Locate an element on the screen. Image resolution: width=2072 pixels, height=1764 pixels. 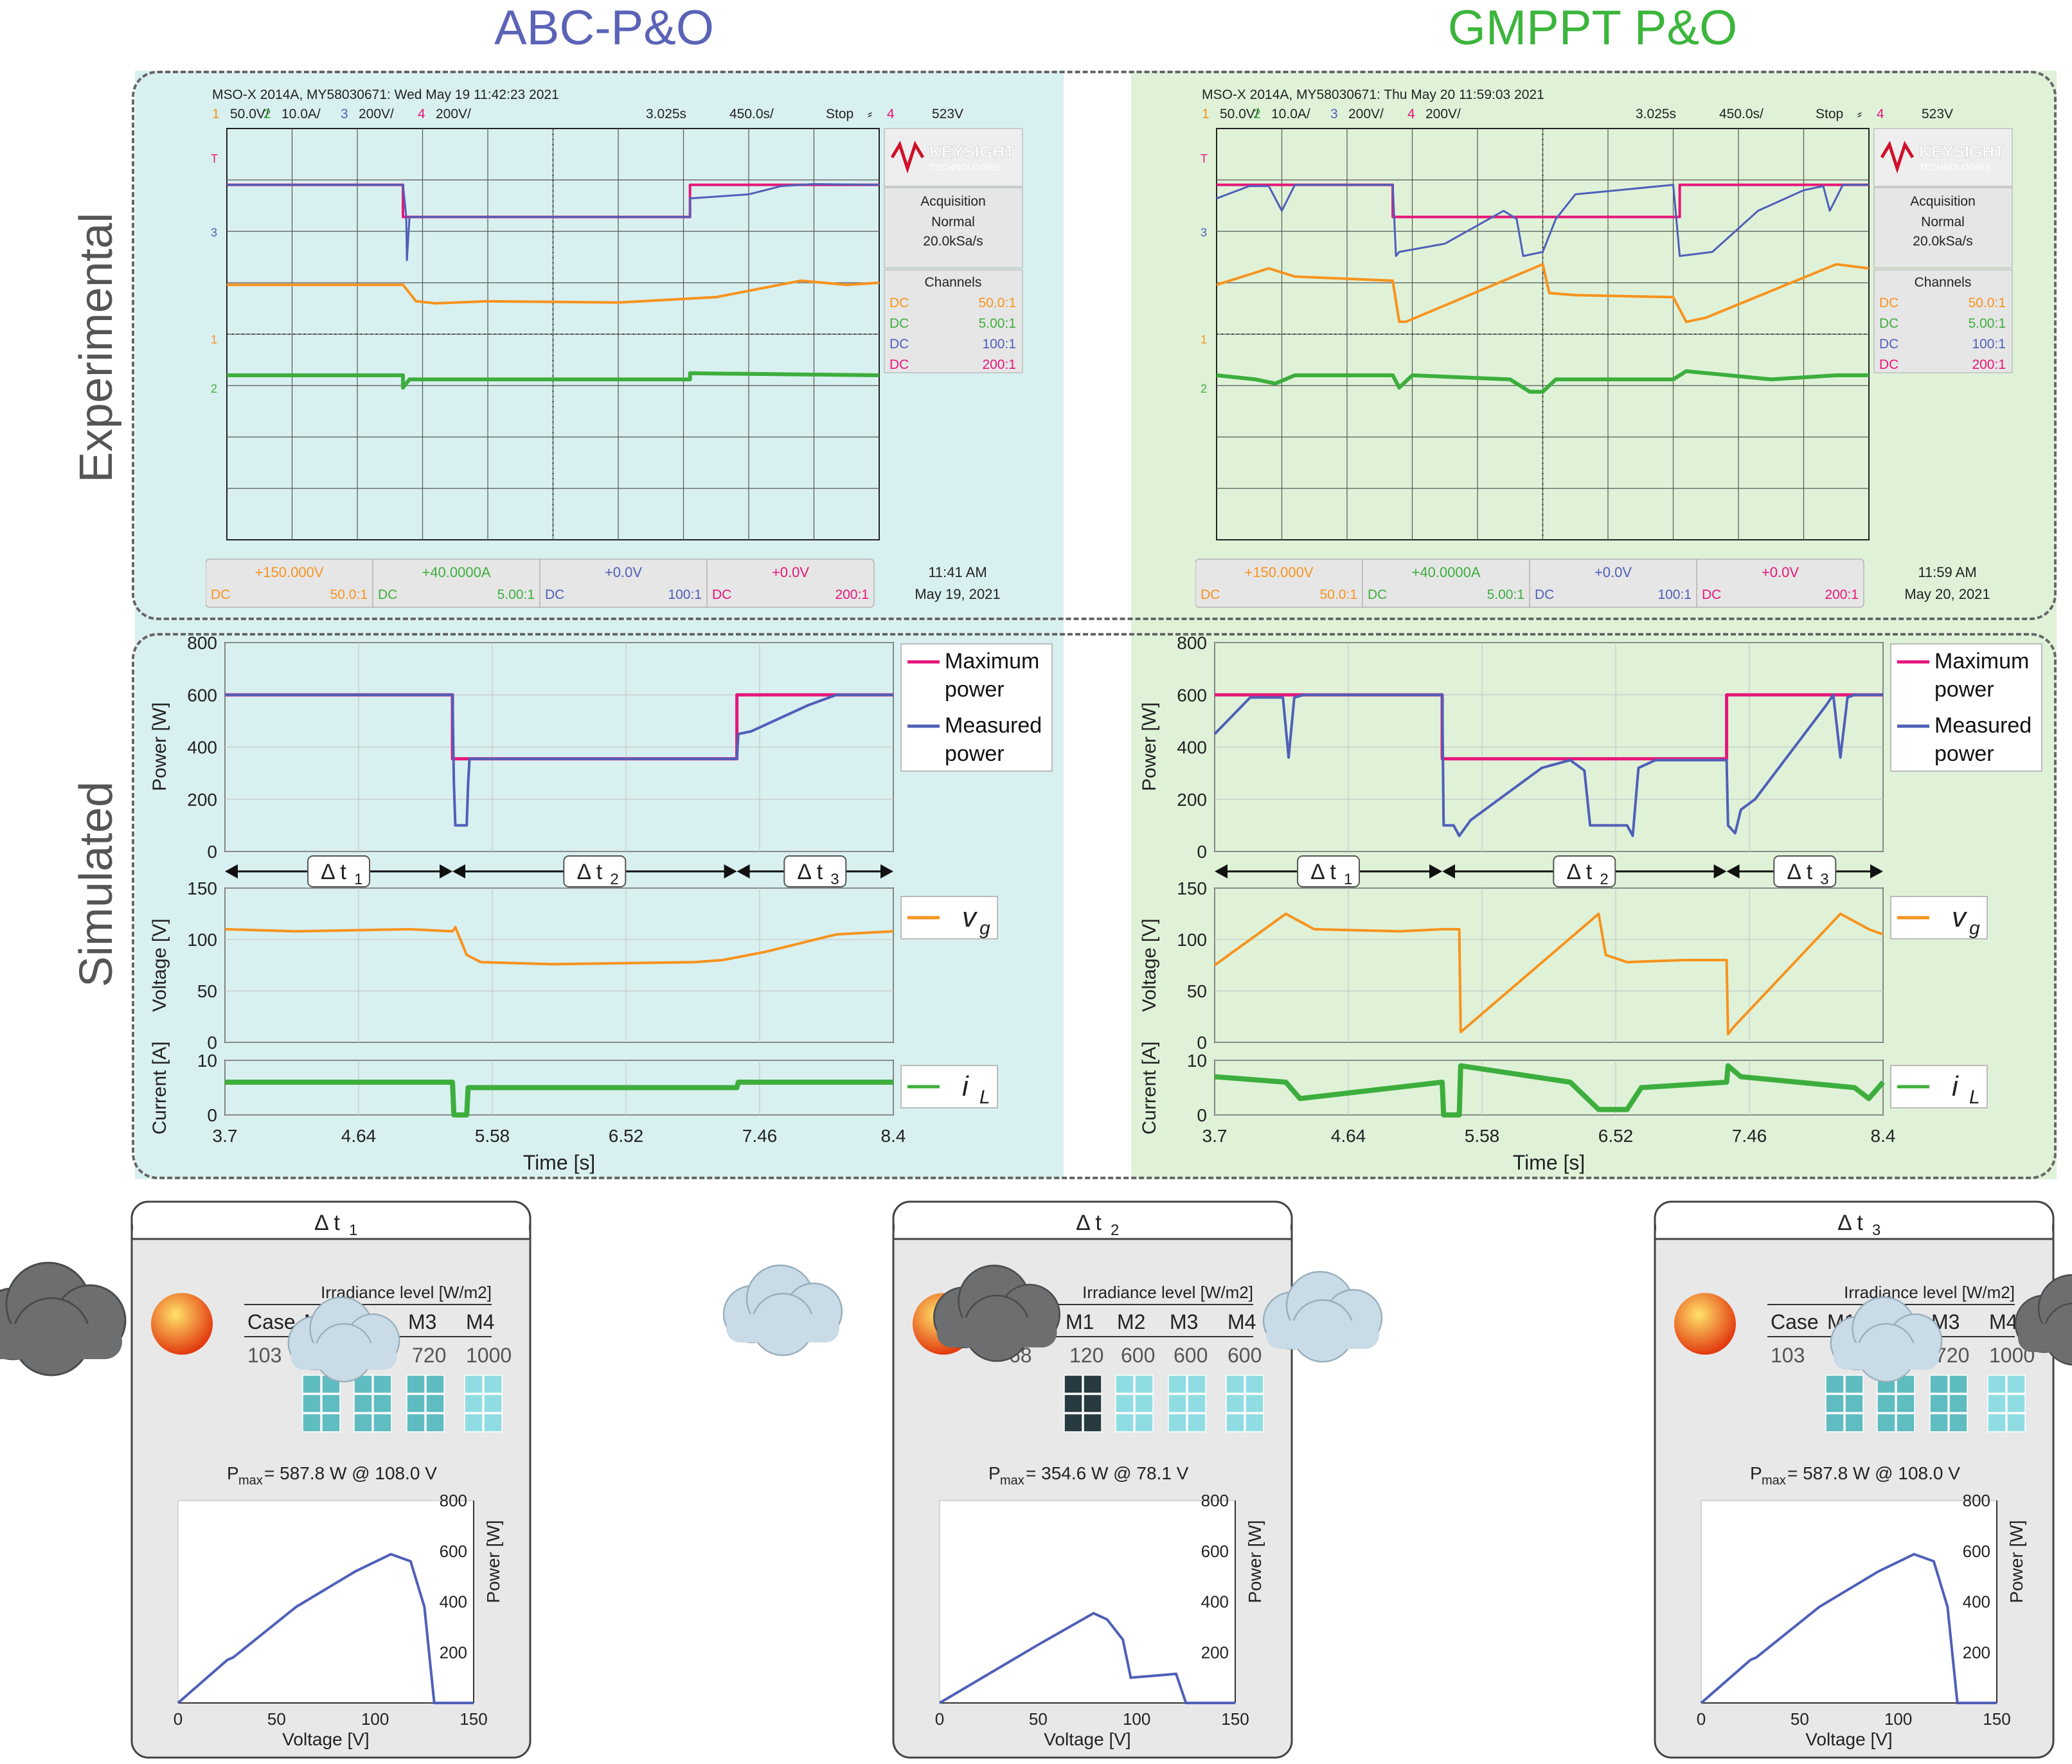
scope-trace-meas is located at coordinates (553, 222).